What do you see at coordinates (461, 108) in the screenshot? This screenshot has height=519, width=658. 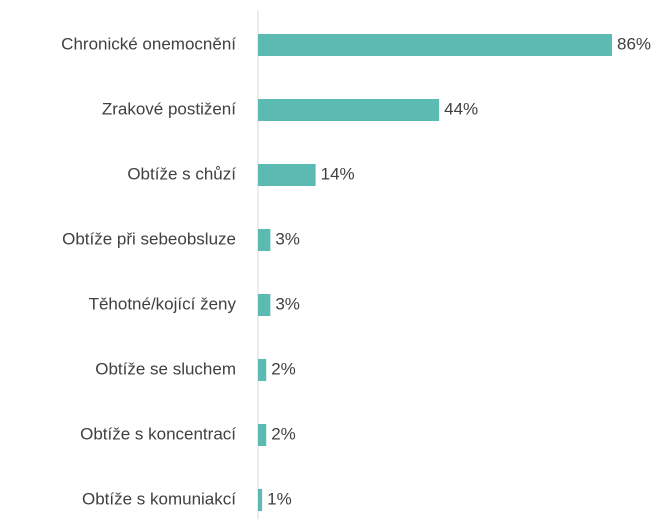 I see `value-label: 44%` at bounding box center [461, 108].